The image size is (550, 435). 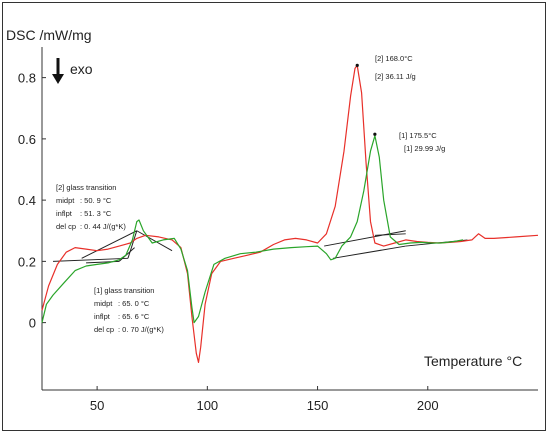 What do you see at coordinates (141, 329) in the screenshot?
I see `gt1-delcp-value: : 0. 70 J/(g*K)` at bounding box center [141, 329].